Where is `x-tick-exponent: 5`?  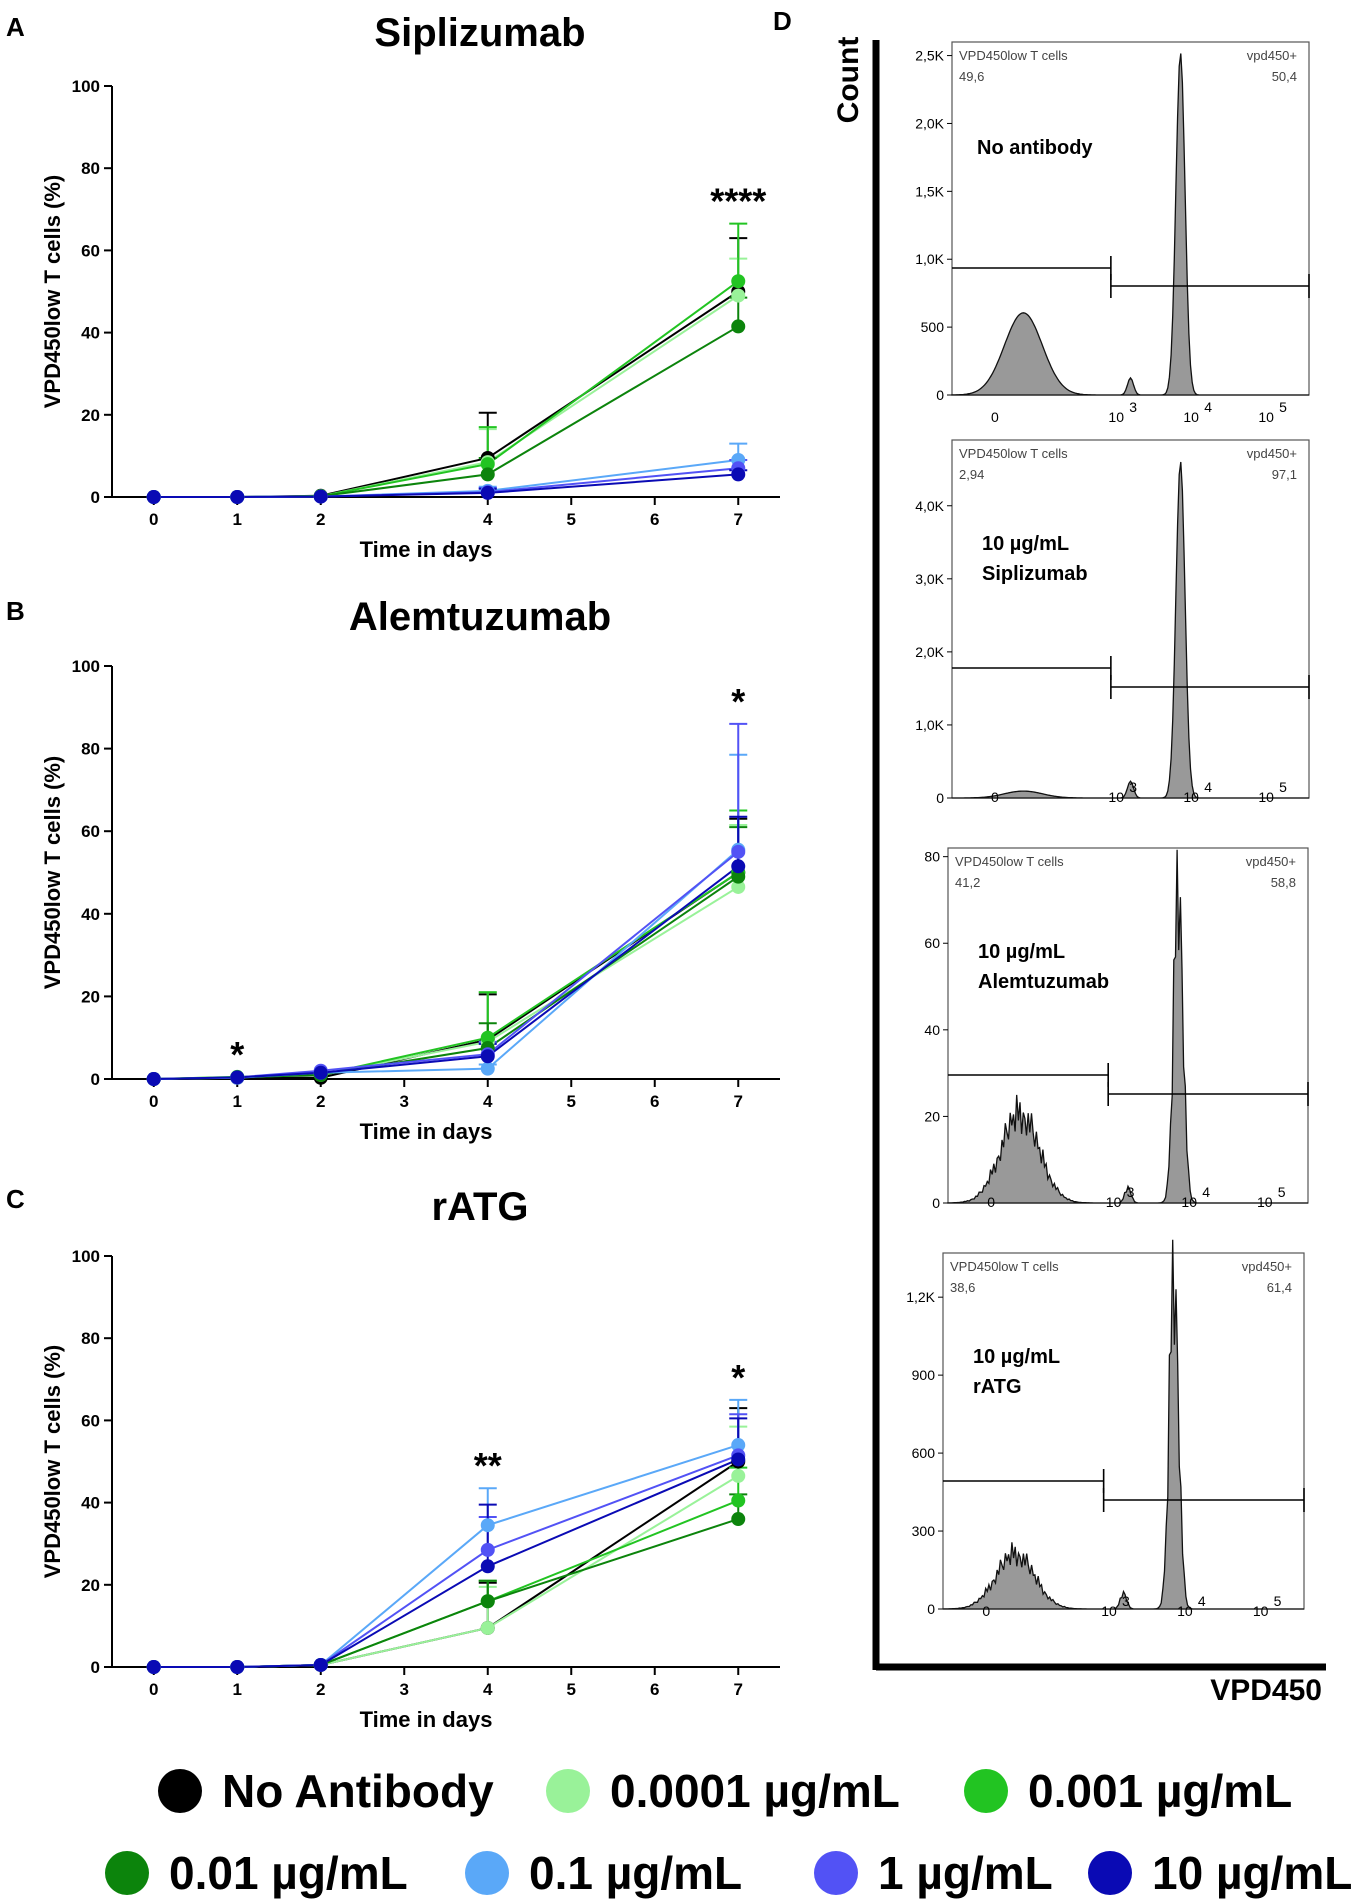
x-tick-exponent: 5 is located at coordinates (1283, 407).